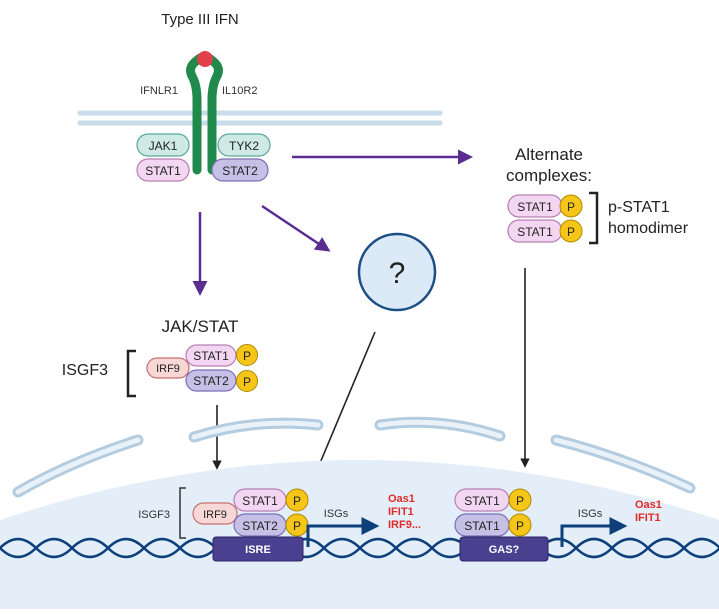 This screenshot has width=719, height=614. I want to click on alt-stat1-bottom-label: STAT1, so click(535, 232).